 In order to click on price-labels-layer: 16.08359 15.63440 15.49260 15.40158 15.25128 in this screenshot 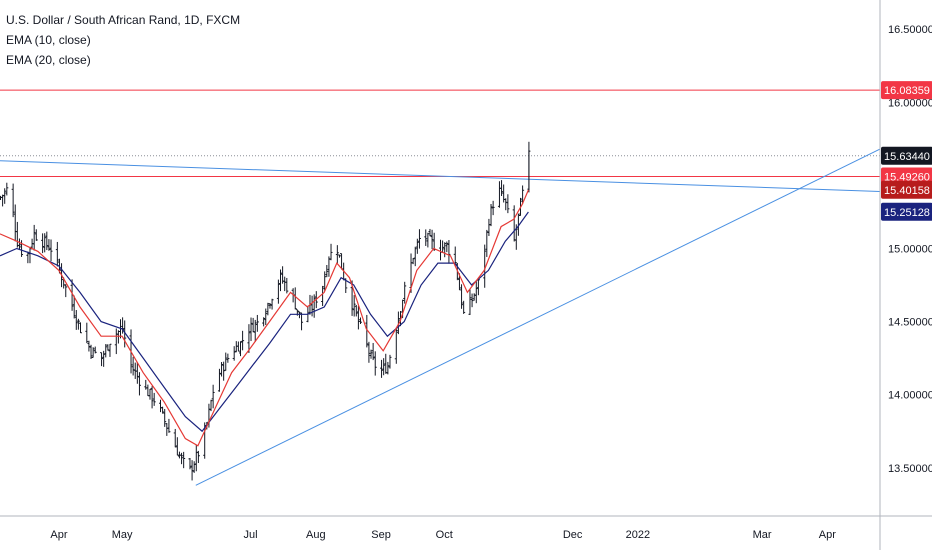, I will do `click(906, 151)`.